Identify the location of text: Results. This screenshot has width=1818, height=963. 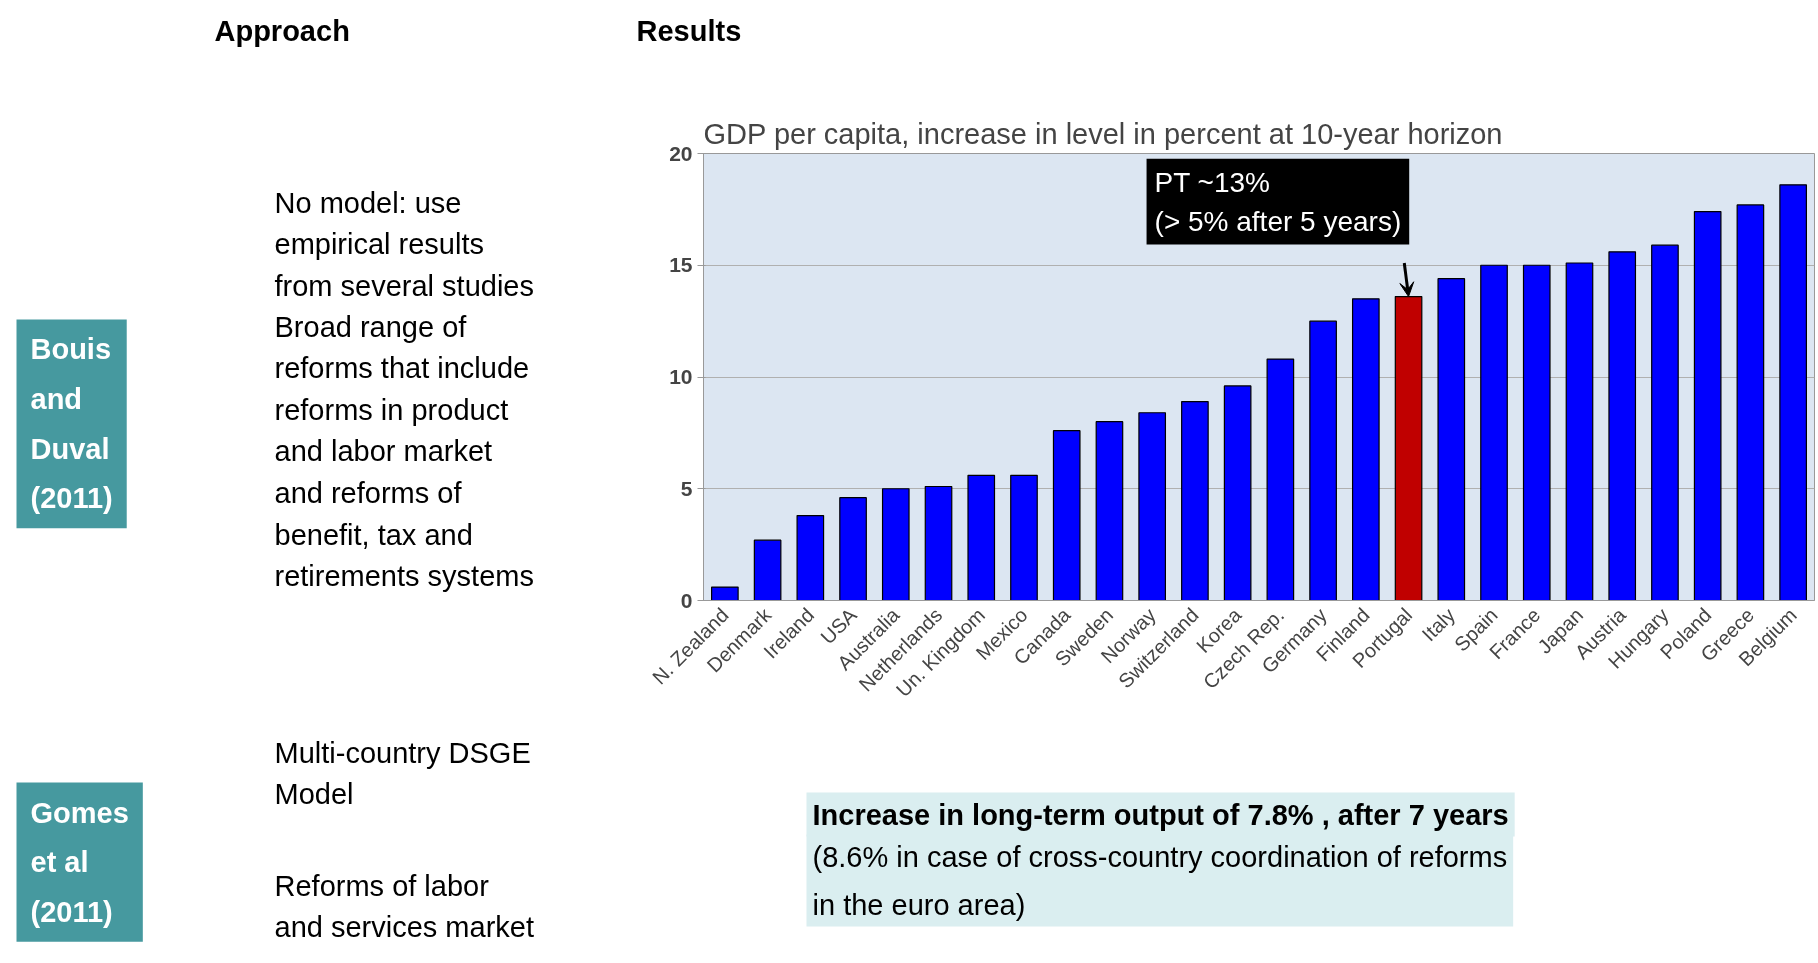
(689, 30).